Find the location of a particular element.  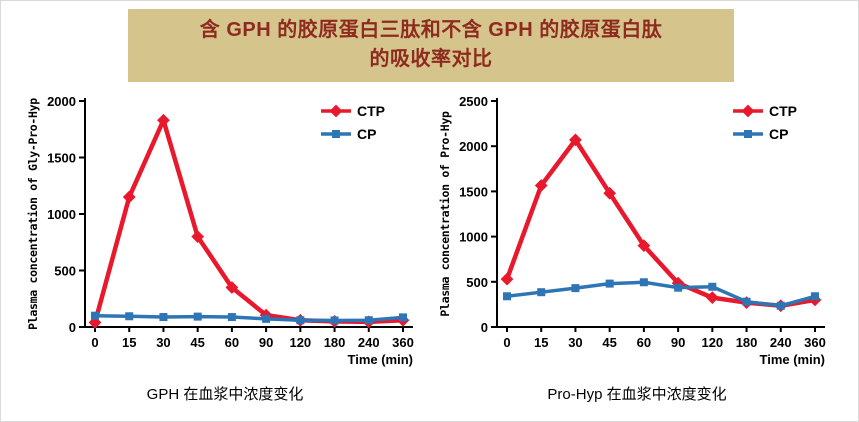

y-tick-label: 2500 is located at coordinates (473, 101).